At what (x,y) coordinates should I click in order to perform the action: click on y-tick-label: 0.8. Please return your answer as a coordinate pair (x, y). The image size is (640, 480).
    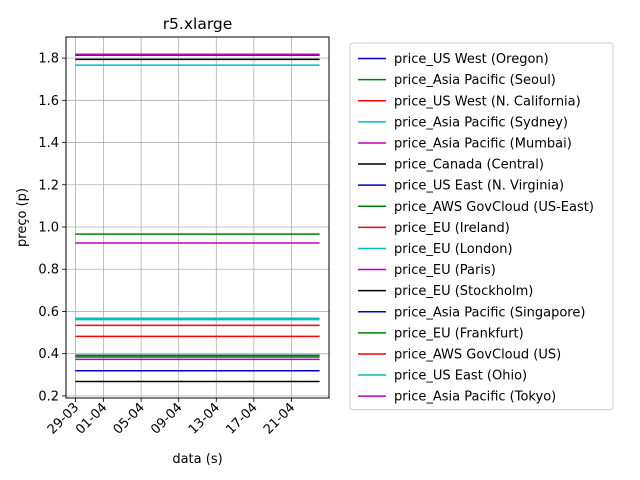
    Looking at the image, I should click on (48, 270).